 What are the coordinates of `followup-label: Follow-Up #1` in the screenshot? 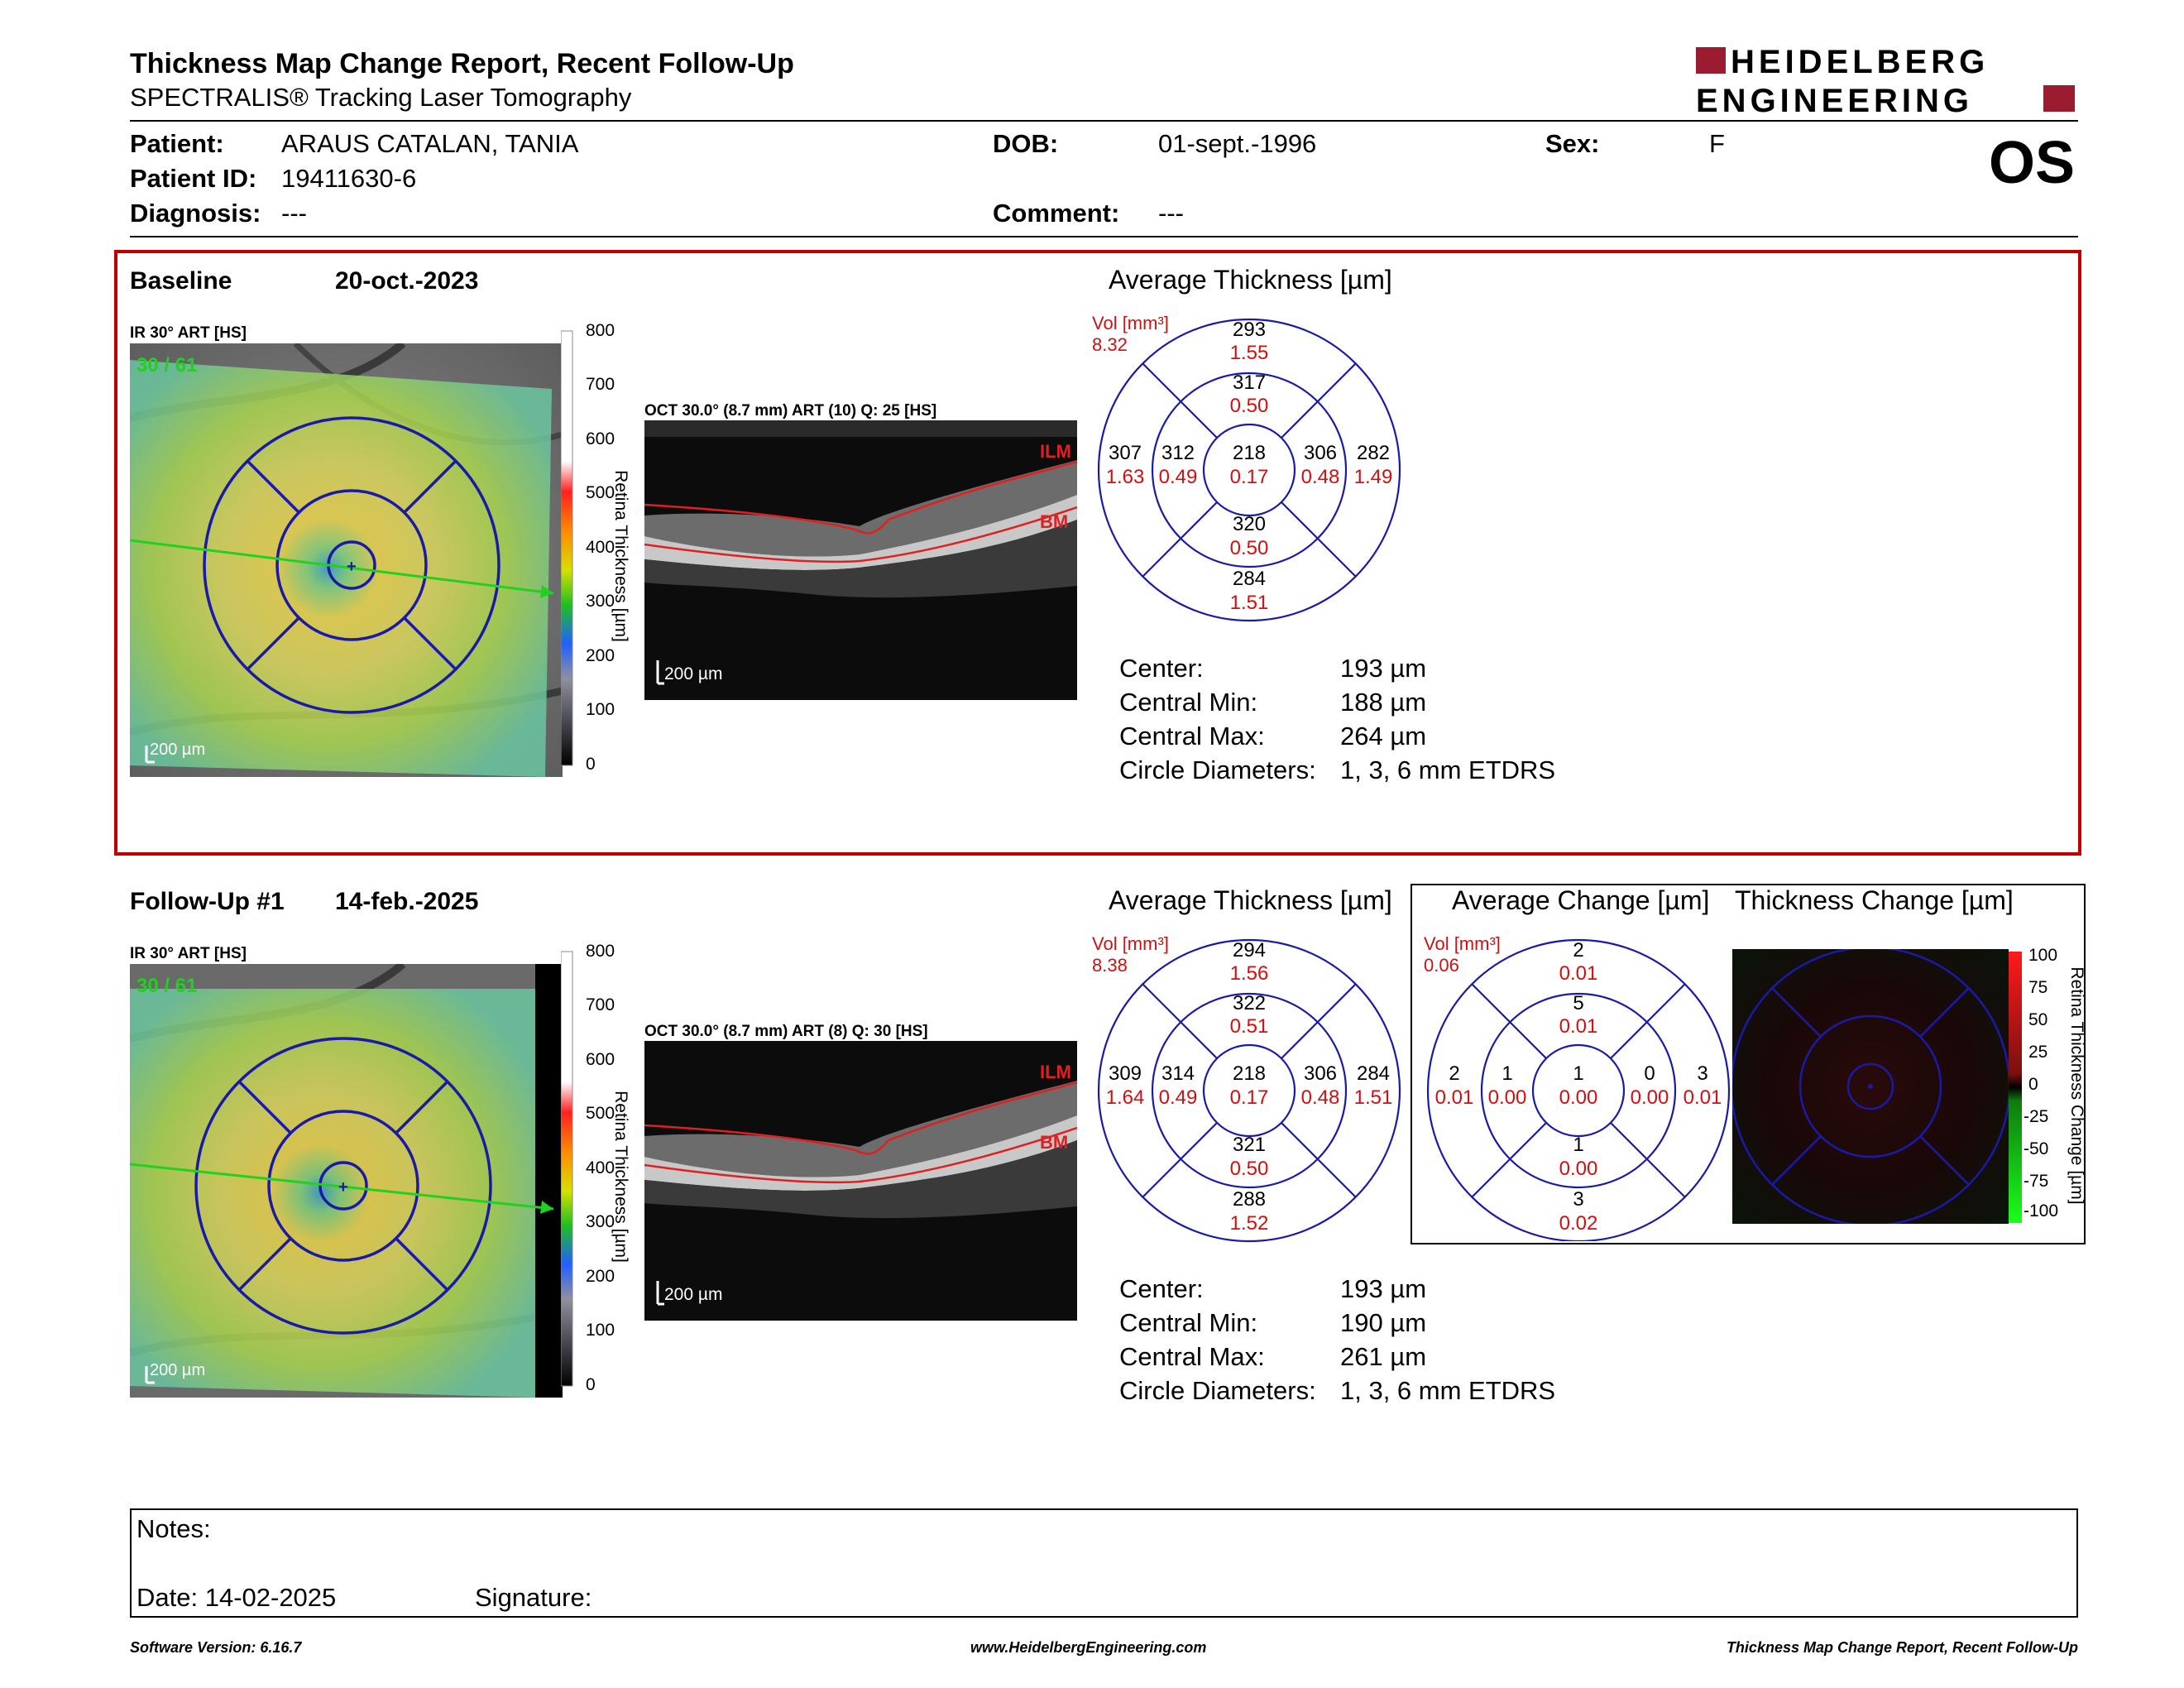 It's located at (207, 901).